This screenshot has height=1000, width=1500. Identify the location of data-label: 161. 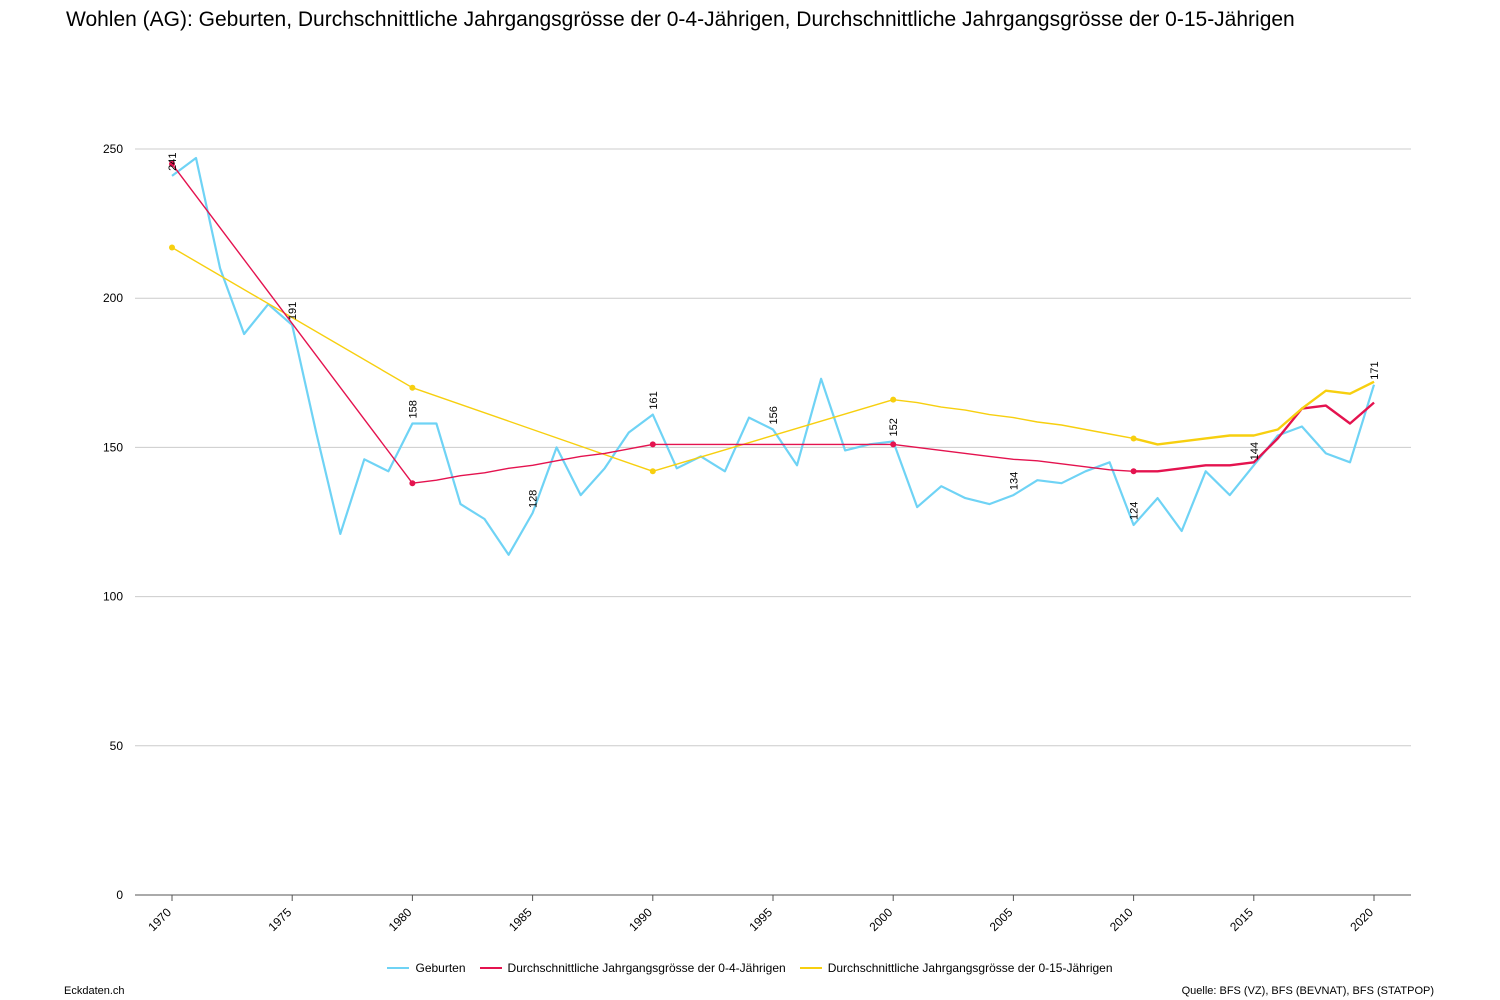
(654, 400).